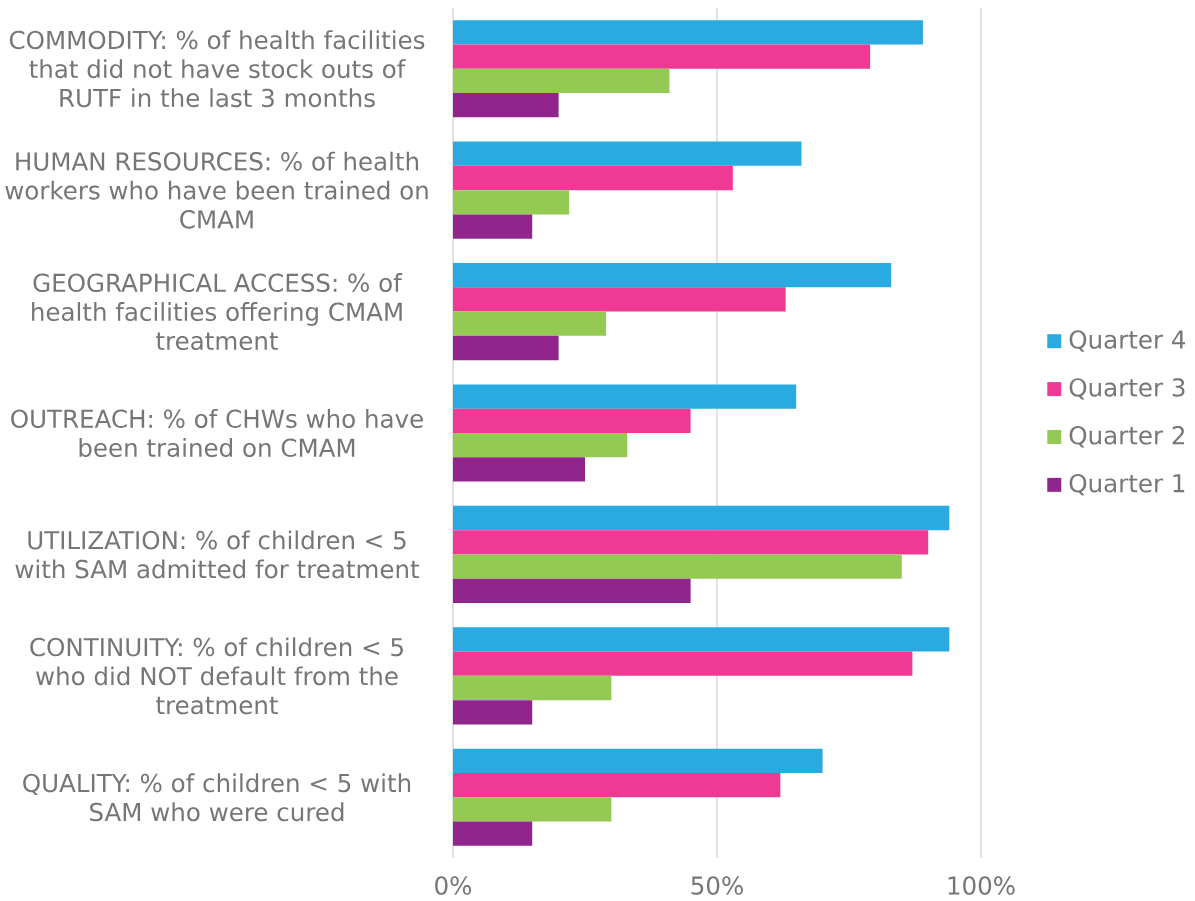 Image resolution: width=1195 pixels, height=901 pixels. What do you see at coordinates (1127, 341) in the screenshot?
I see `legend-label: Quarter 4` at bounding box center [1127, 341].